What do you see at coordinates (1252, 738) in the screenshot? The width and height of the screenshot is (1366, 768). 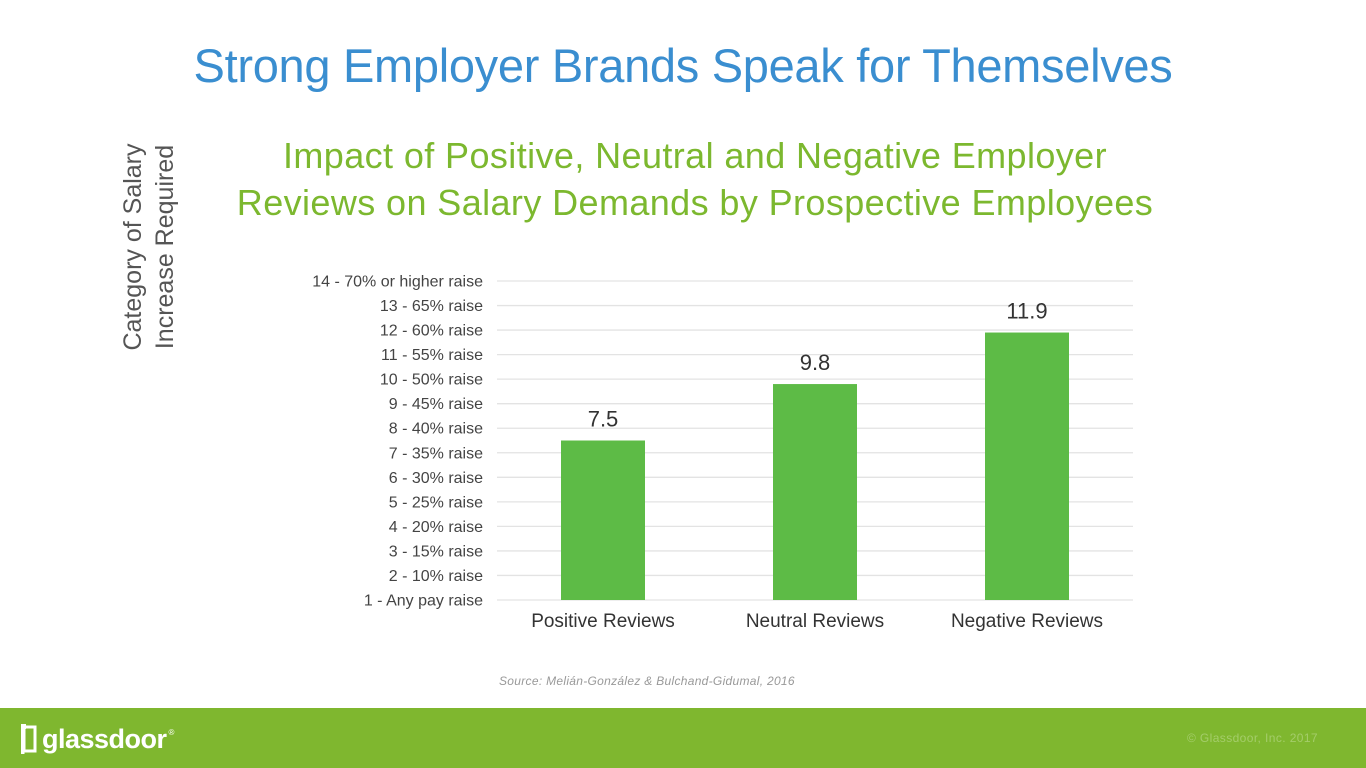 I see `copyright-notice: © Glassdoor, Inc. 2017` at bounding box center [1252, 738].